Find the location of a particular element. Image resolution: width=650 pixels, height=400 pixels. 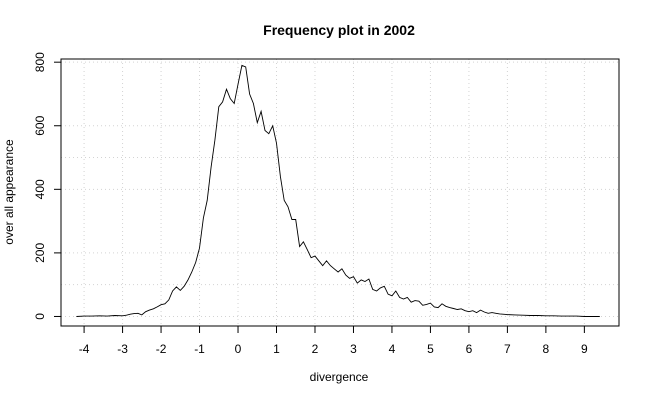

y-tick-label: 800 is located at coordinates (40, 62).